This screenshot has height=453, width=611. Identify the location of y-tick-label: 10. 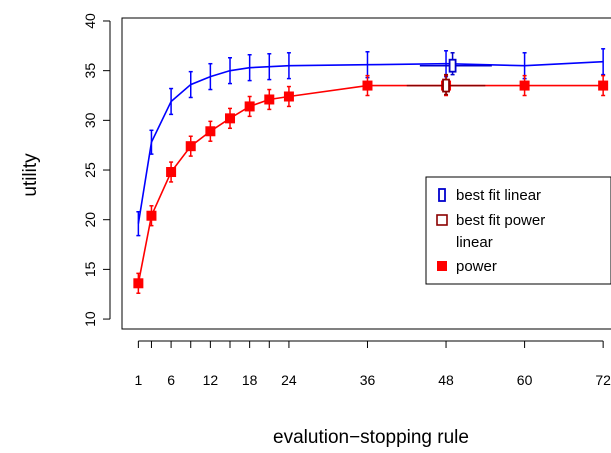
(90, 319).